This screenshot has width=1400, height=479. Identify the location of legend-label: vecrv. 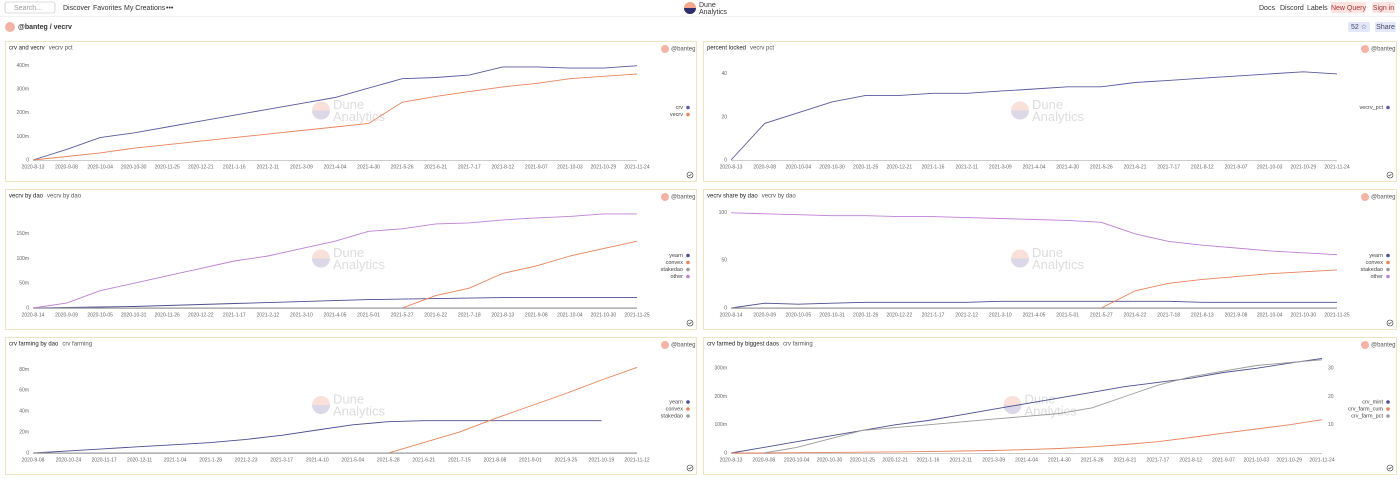
(676, 115).